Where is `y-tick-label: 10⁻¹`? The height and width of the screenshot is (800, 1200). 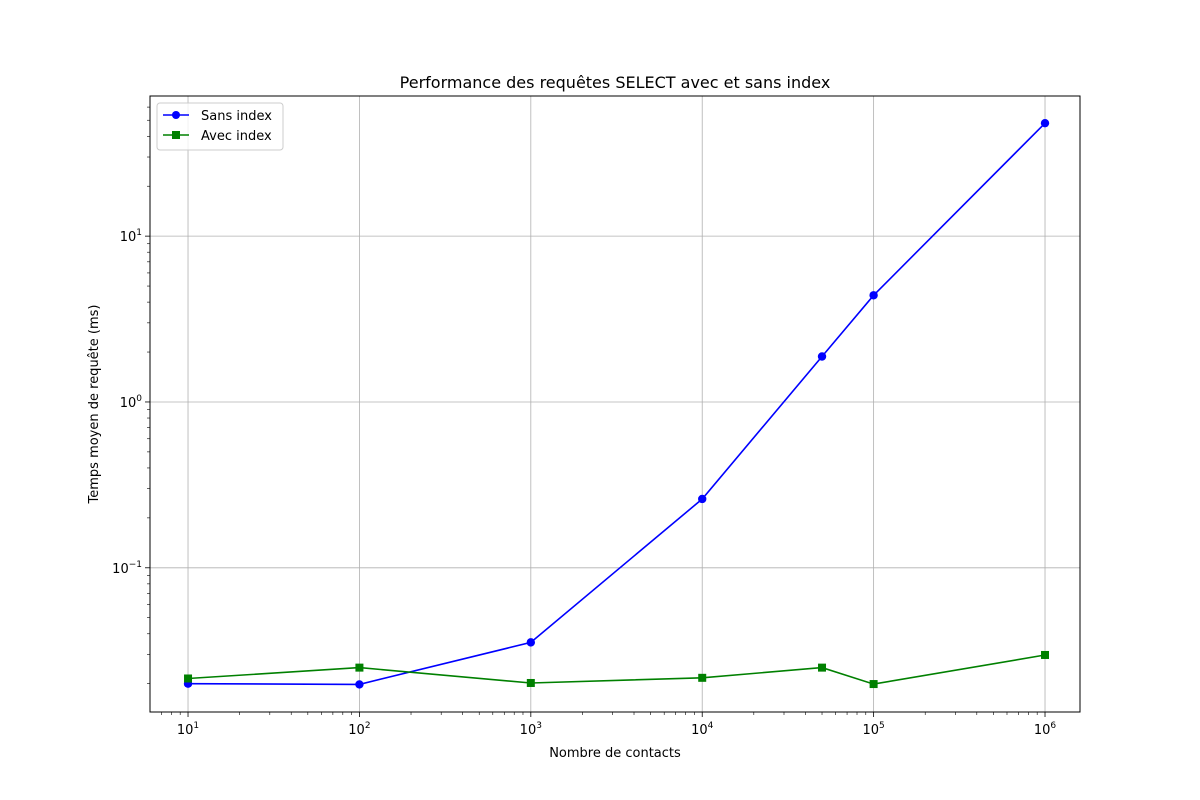
y-tick-label: 10⁻¹ is located at coordinates (127, 568).